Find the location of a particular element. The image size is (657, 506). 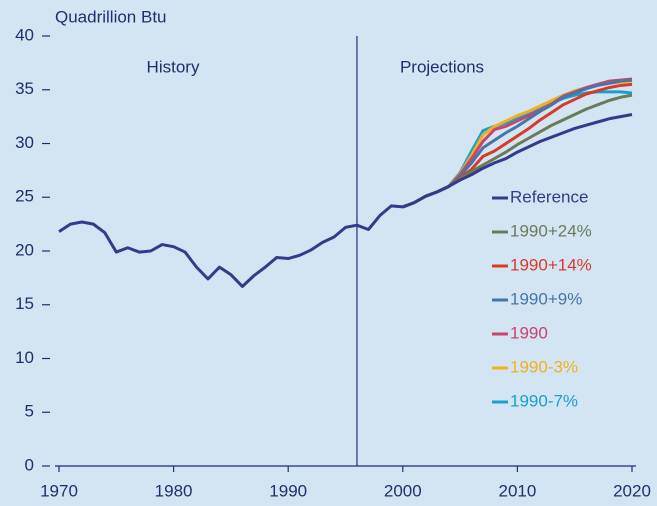

y-tick-label: 25 is located at coordinates (24, 196).